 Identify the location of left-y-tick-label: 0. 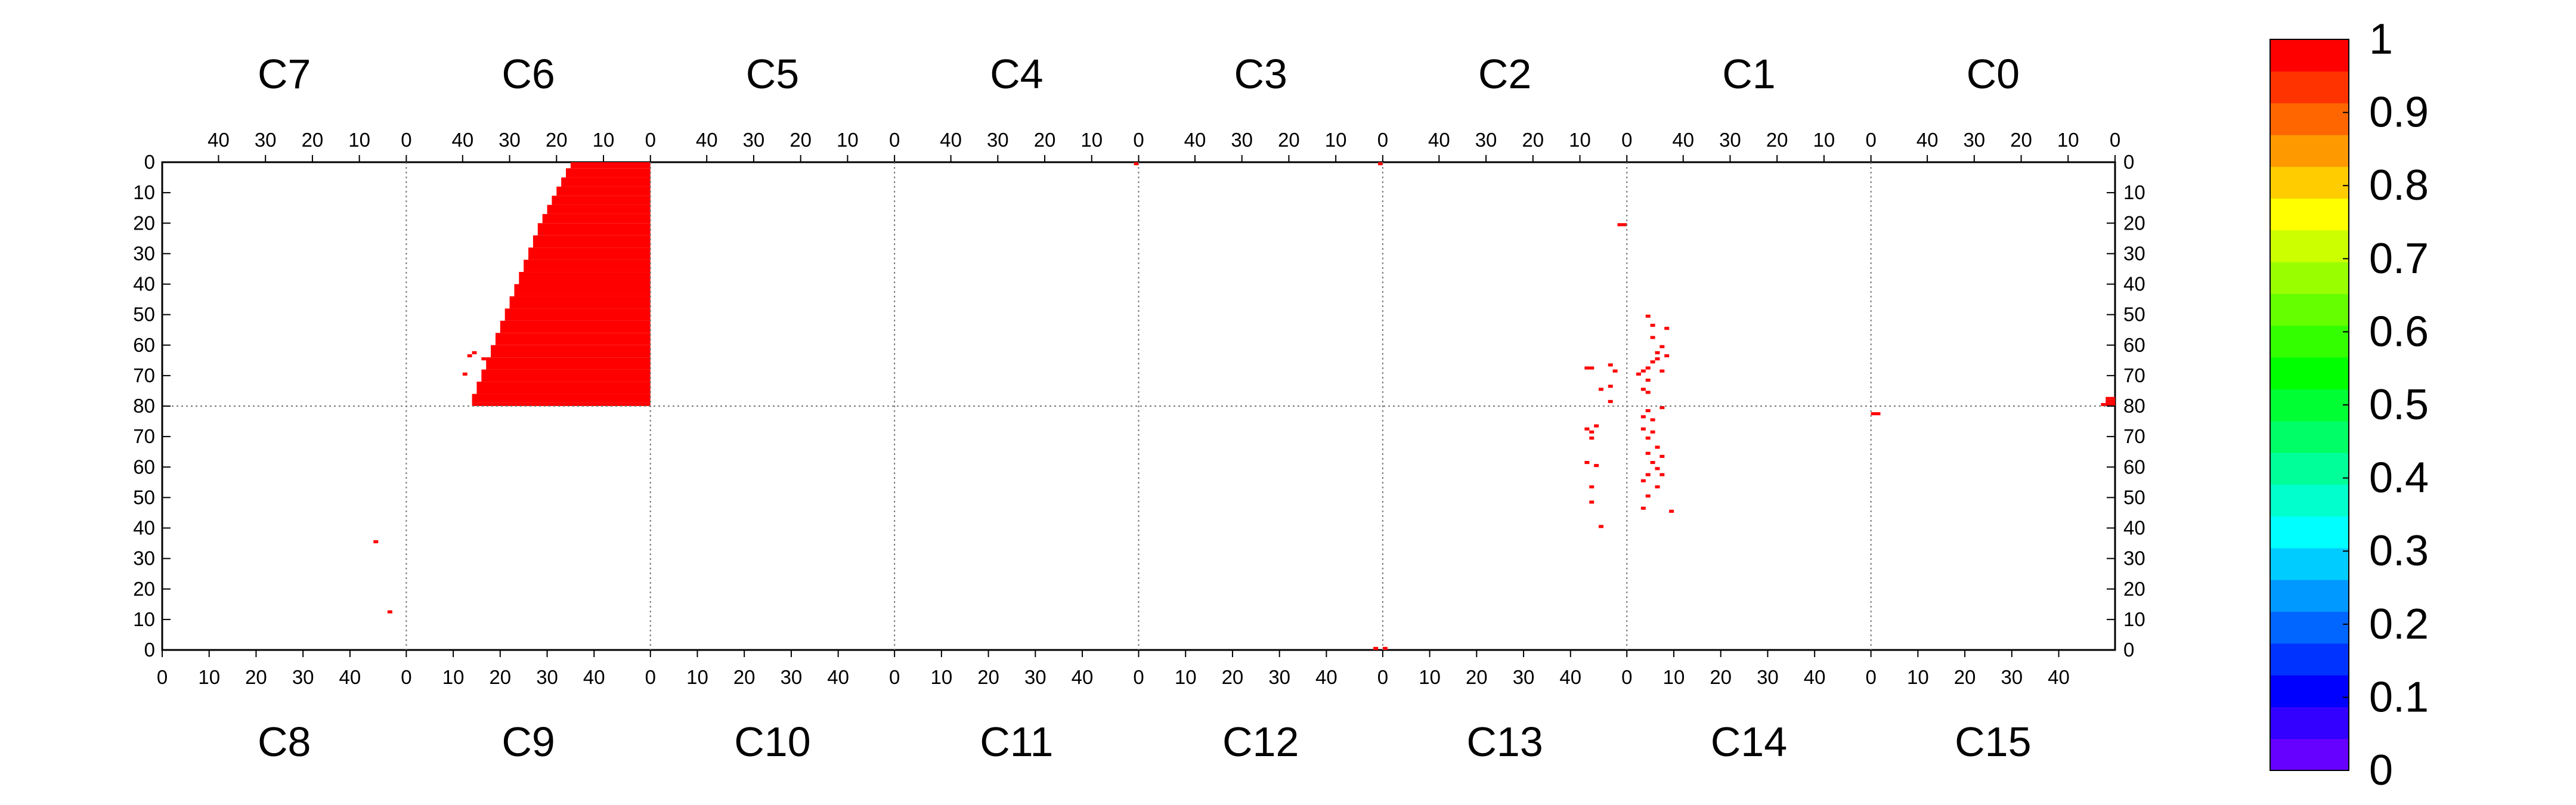
(149, 650).